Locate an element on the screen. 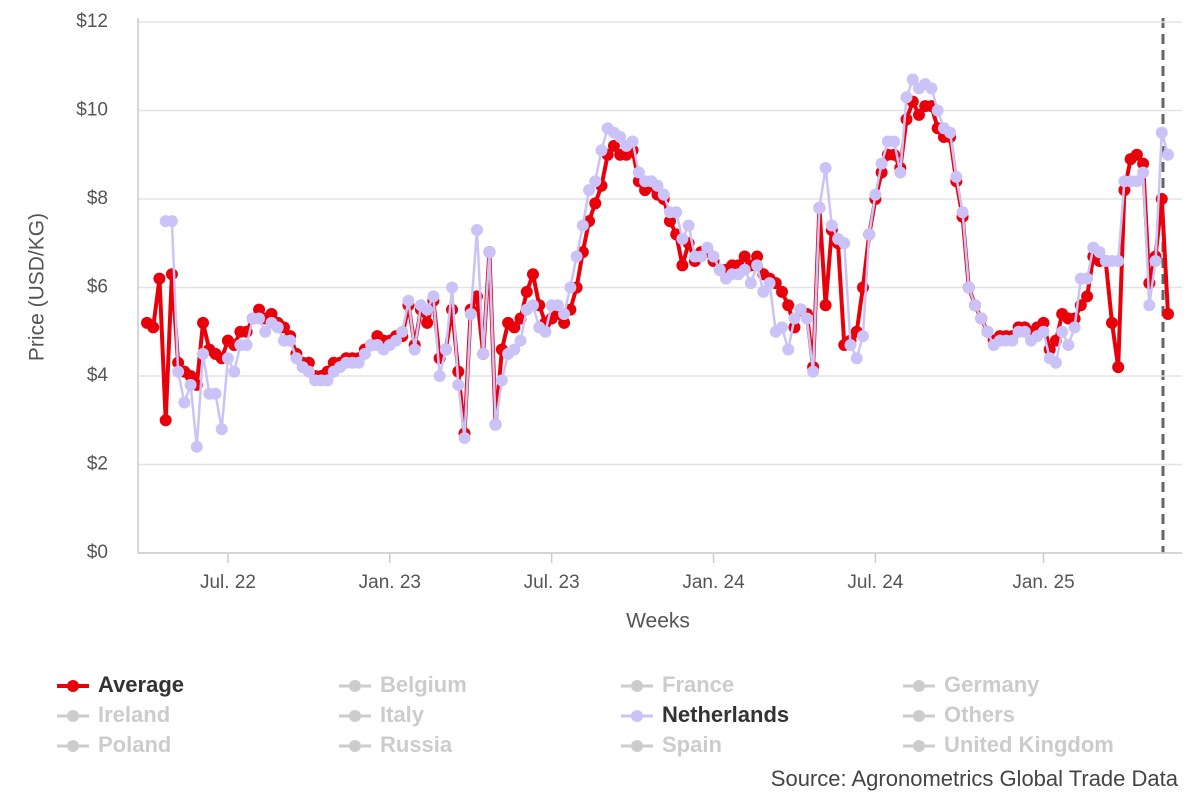 The width and height of the screenshot is (1200, 800). y-tick-label: $2 is located at coordinates (97, 464).